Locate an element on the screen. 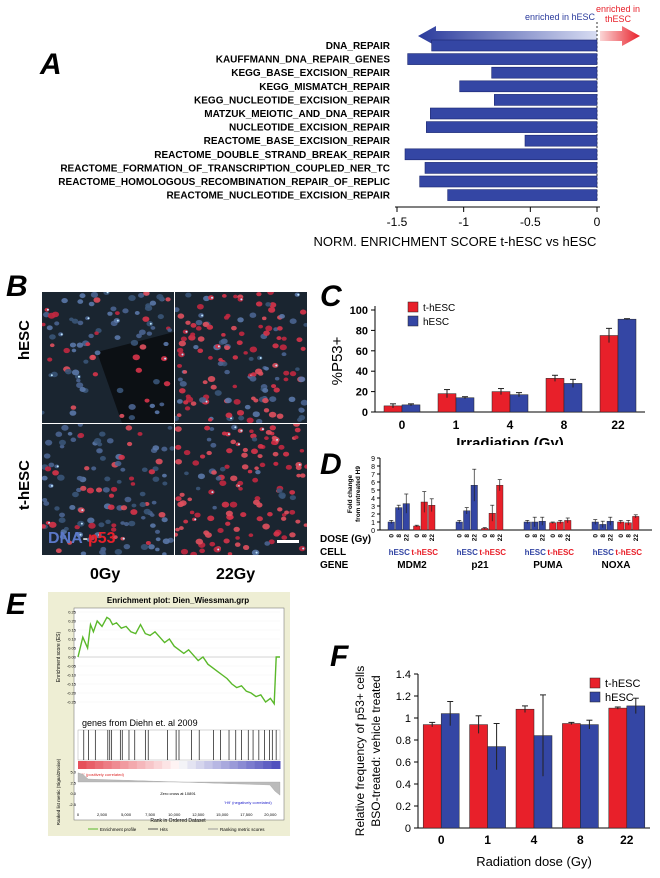 The width and height of the screenshot is (660, 878). panel-d-label: D is located at coordinates (331, 464).